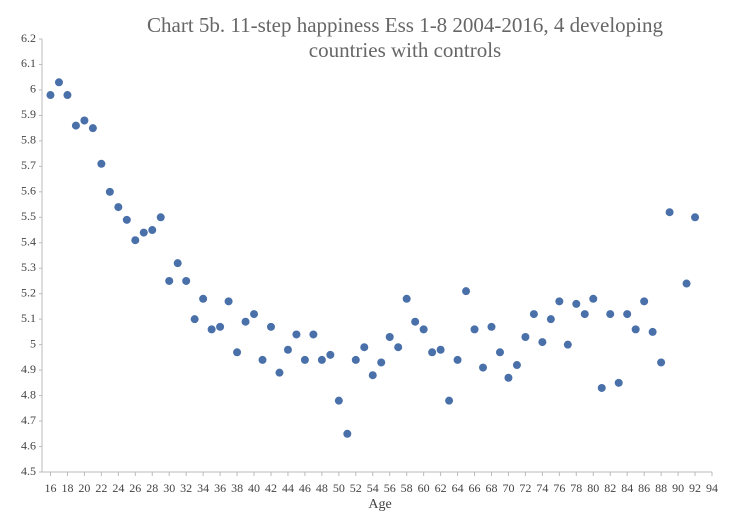  I want to click on x-tick-label: 48, so click(322, 488).